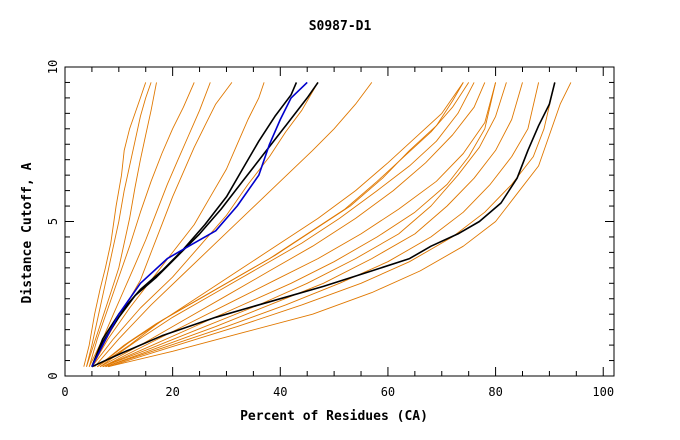 This screenshot has height=440, width=680. I want to click on chart-title: S0987-D1, so click(340, 26).